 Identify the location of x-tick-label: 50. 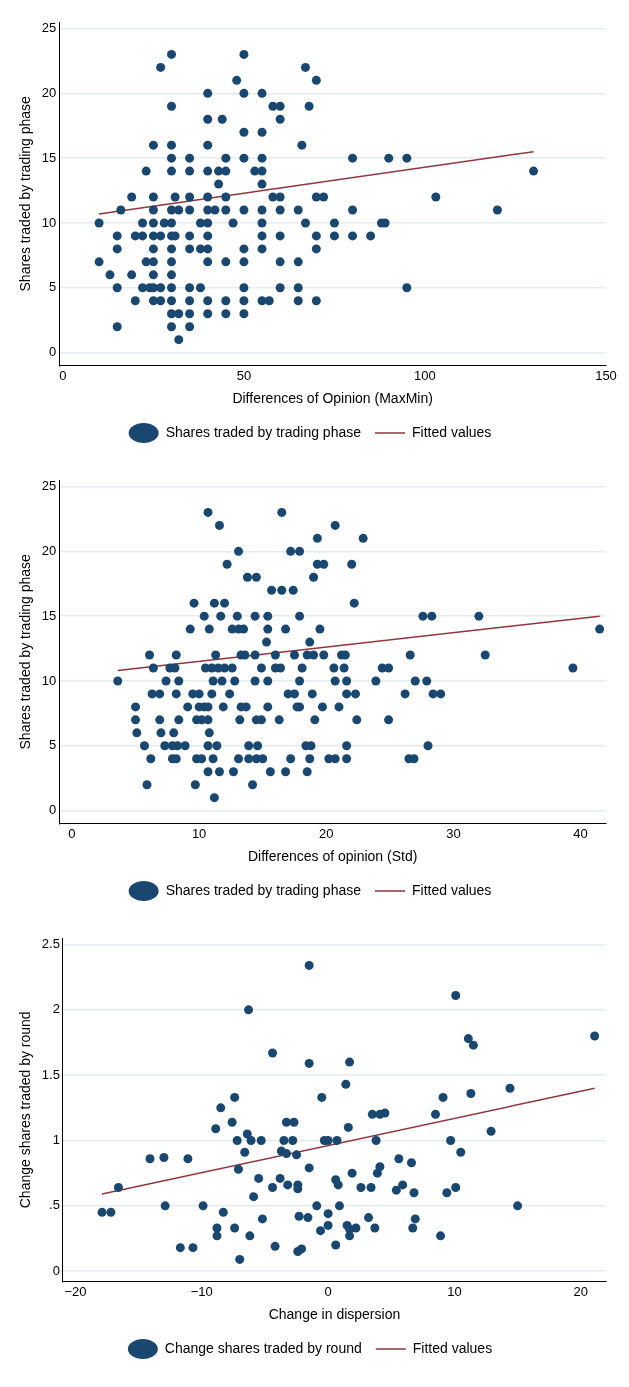
(244, 375).